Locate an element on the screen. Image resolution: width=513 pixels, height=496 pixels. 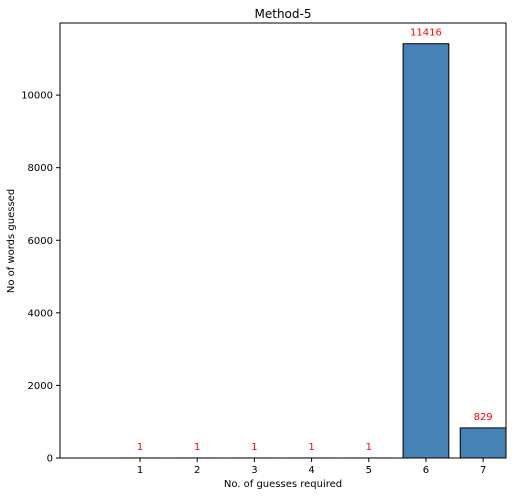
data-label-7: 829 is located at coordinates (483, 417).